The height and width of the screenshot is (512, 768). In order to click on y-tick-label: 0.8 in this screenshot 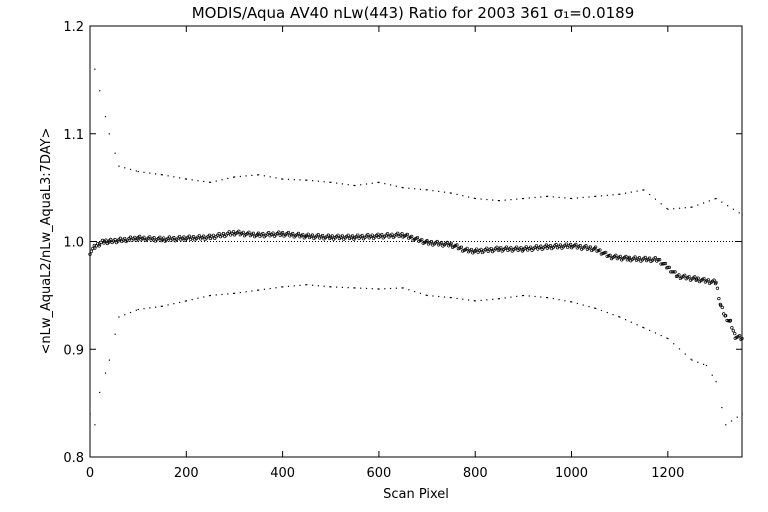, I will do `click(73, 458)`.